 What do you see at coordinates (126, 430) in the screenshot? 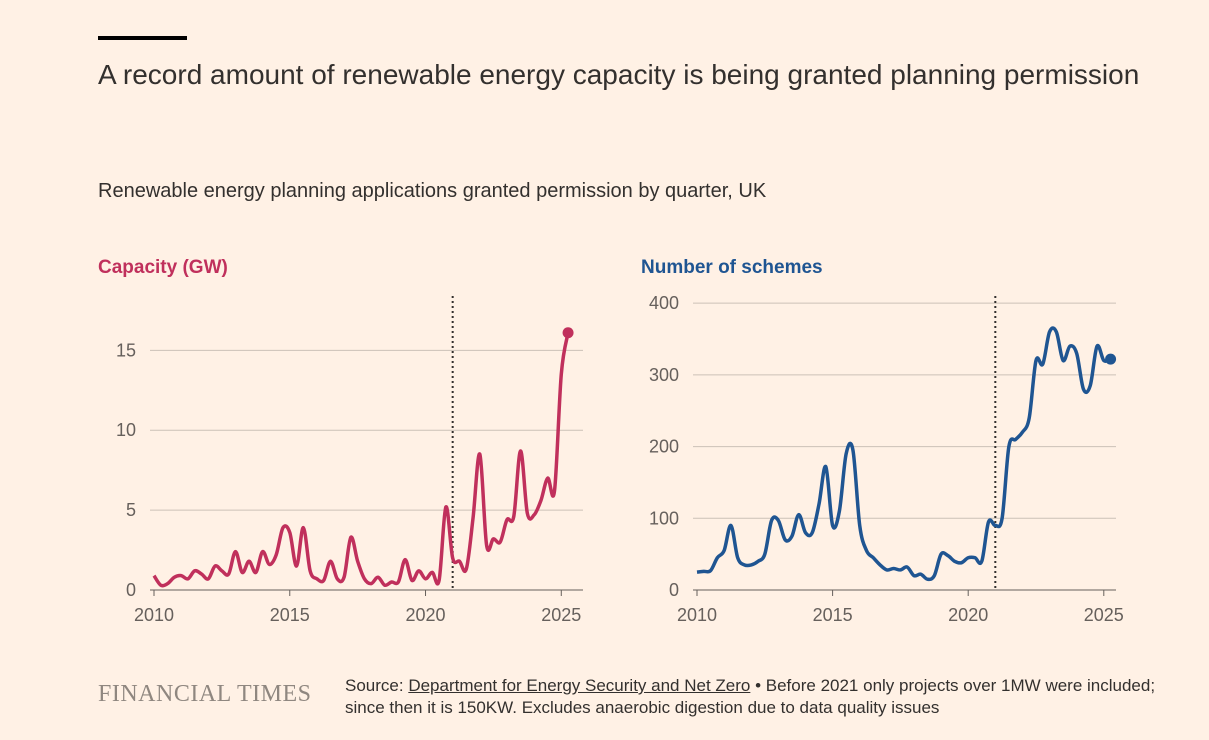
I see `y-tick-label: 10` at bounding box center [126, 430].